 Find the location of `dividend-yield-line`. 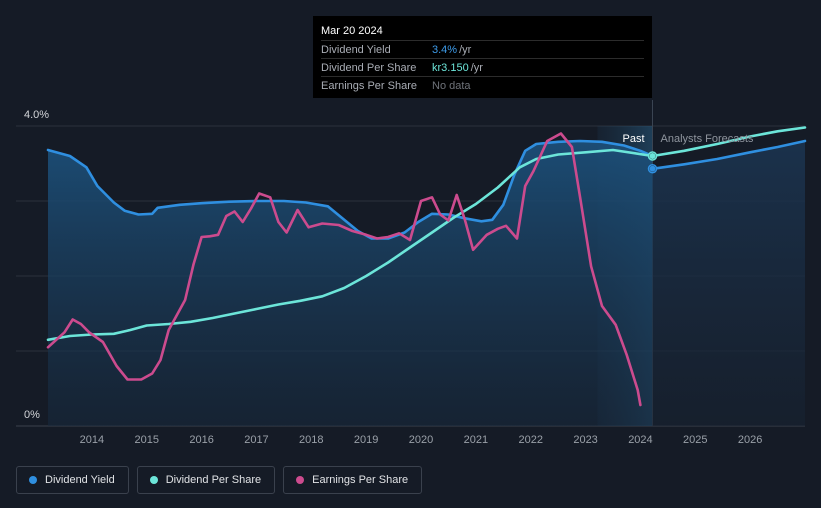

dividend-yield-line is located at coordinates (350, 189).